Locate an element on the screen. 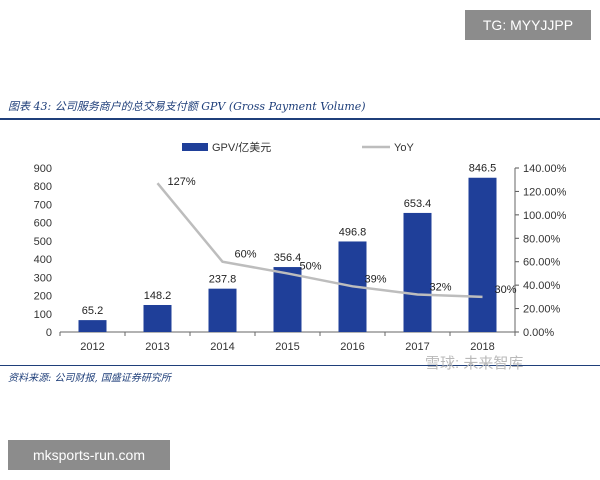 This screenshot has height=480, width=600. yoy-value-label: 50% is located at coordinates (311, 266).